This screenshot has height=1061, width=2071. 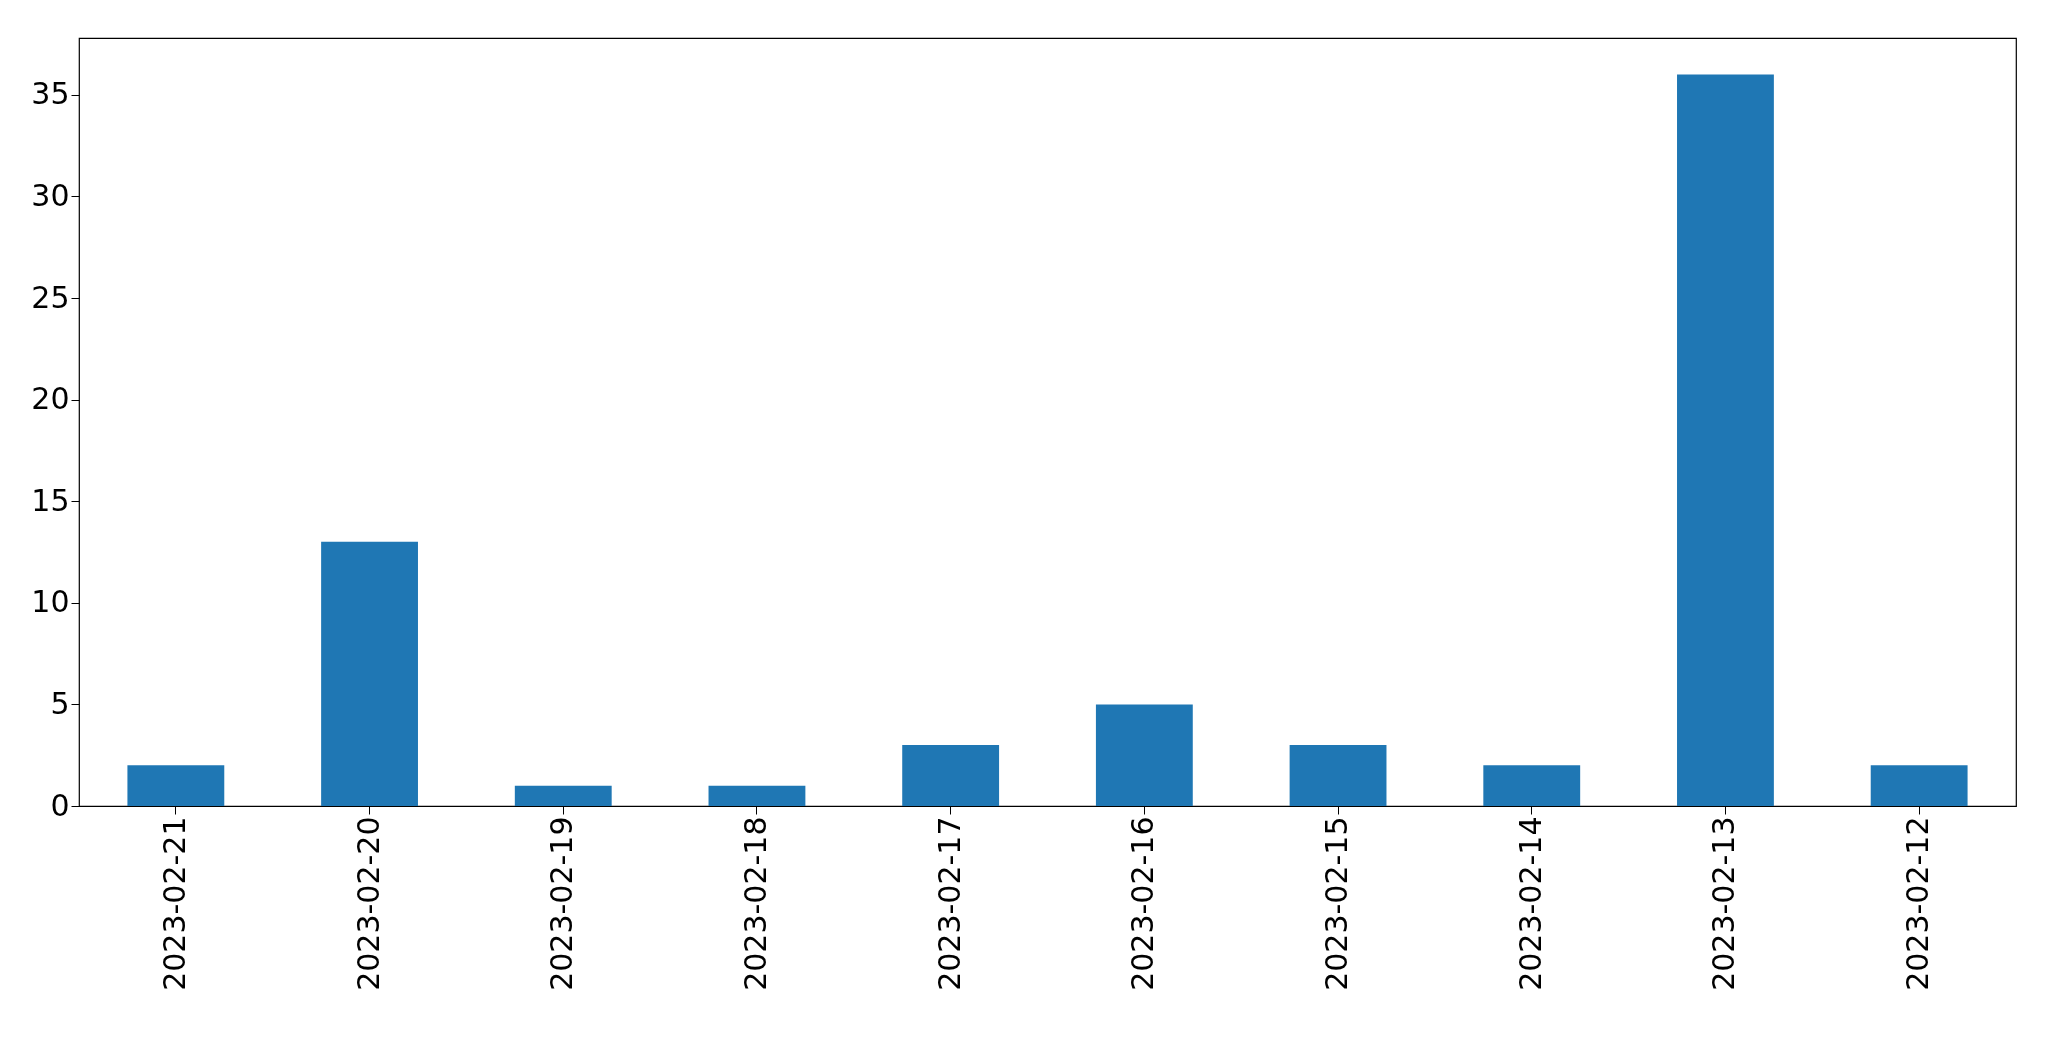 I want to click on x-tick-label: 2023-02-16, so click(x=1143, y=903).